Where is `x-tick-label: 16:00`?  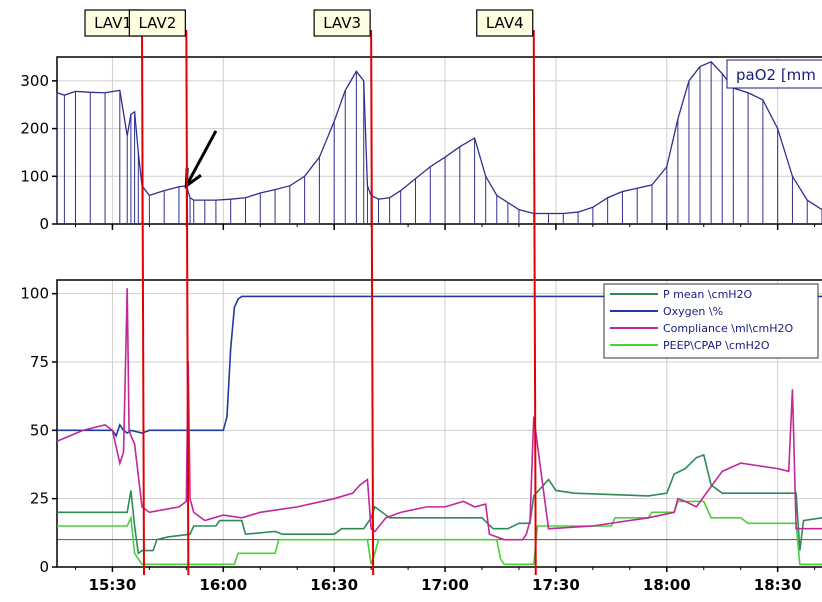 x-tick-label: 16:00 is located at coordinates (223, 585).